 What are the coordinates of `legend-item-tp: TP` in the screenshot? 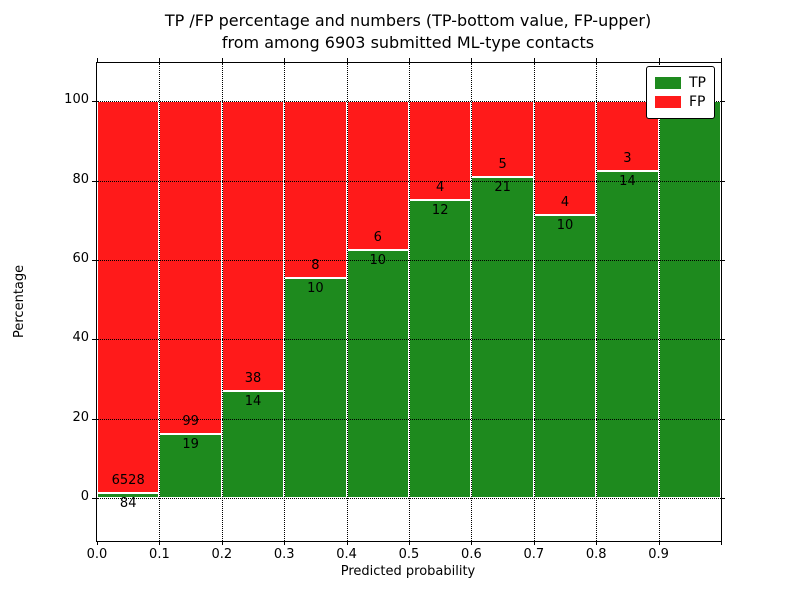 It's located at (680, 83).